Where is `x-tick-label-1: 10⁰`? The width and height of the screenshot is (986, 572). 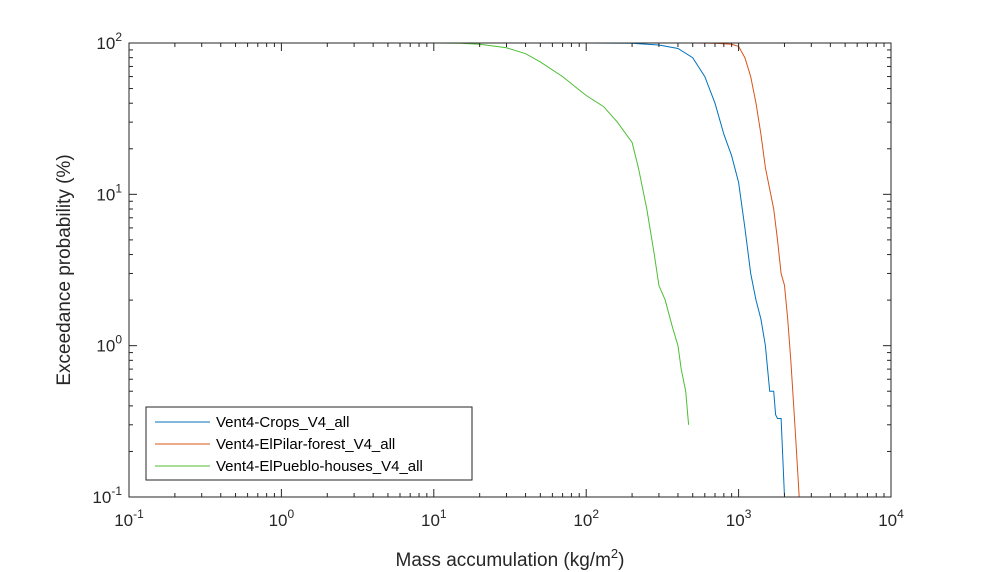
x-tick-label-1: 10⁰ is located at coordinates (282, 518).